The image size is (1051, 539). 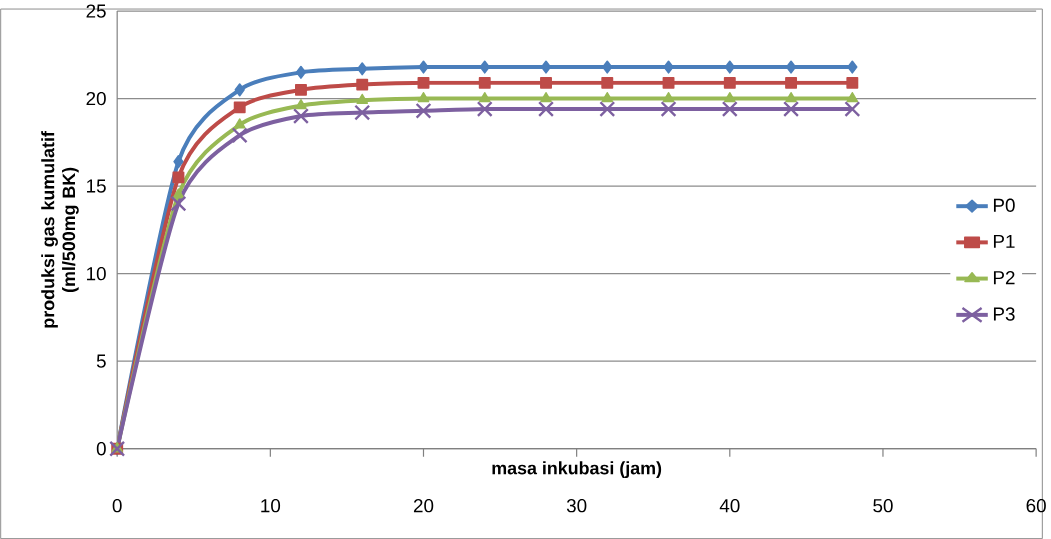 What do you see at coordinates (729, 505) in the screenshot?
I see `x-tick-label: 40` at bounding box center [729, 505].